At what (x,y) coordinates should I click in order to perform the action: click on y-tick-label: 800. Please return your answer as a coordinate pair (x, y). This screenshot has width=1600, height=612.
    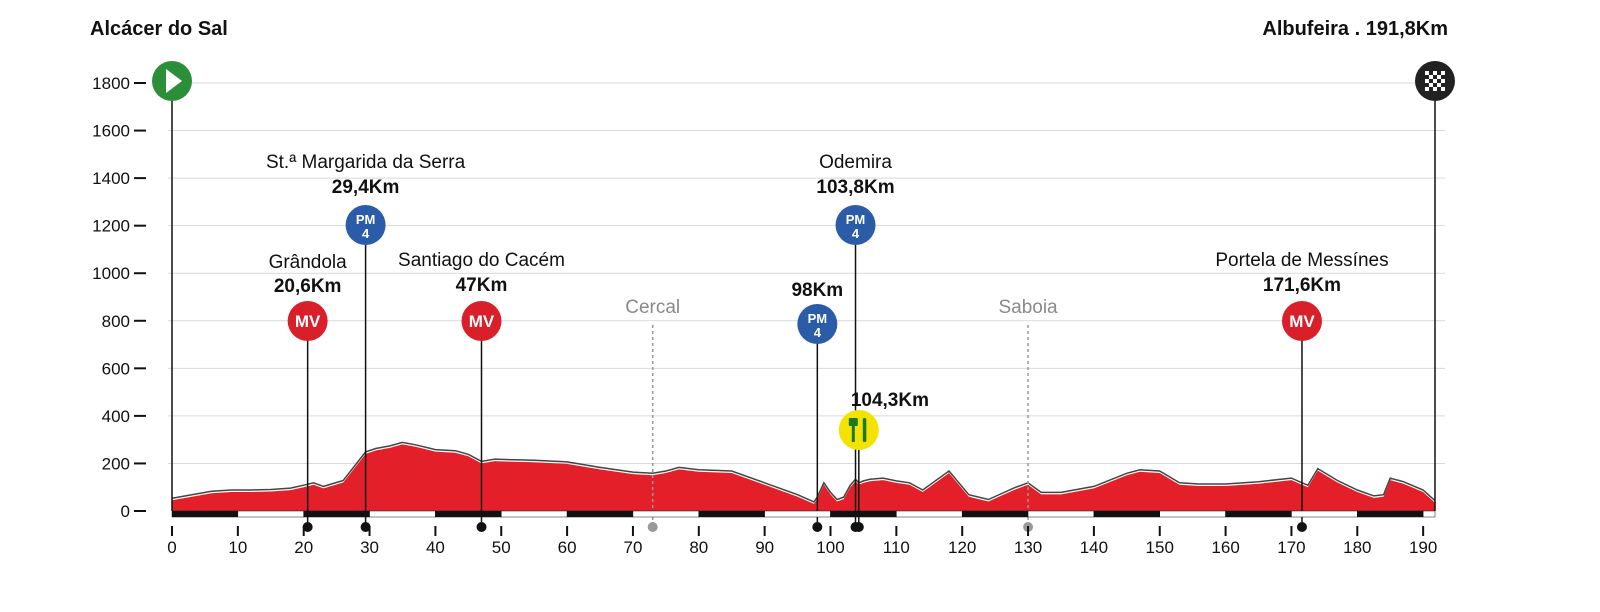
    Looking at the image, I should click on (116, 321).